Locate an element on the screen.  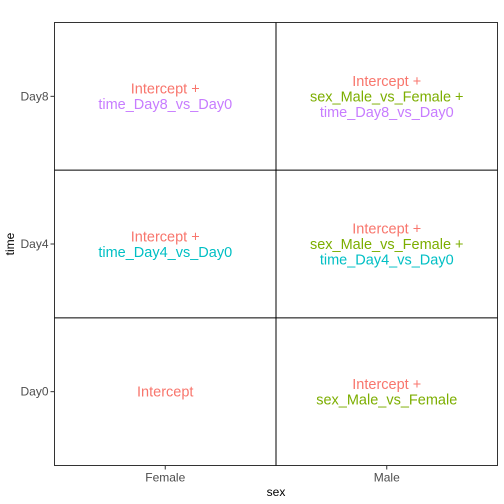
x-axis-title: sex is located at coordinates (276, 492).